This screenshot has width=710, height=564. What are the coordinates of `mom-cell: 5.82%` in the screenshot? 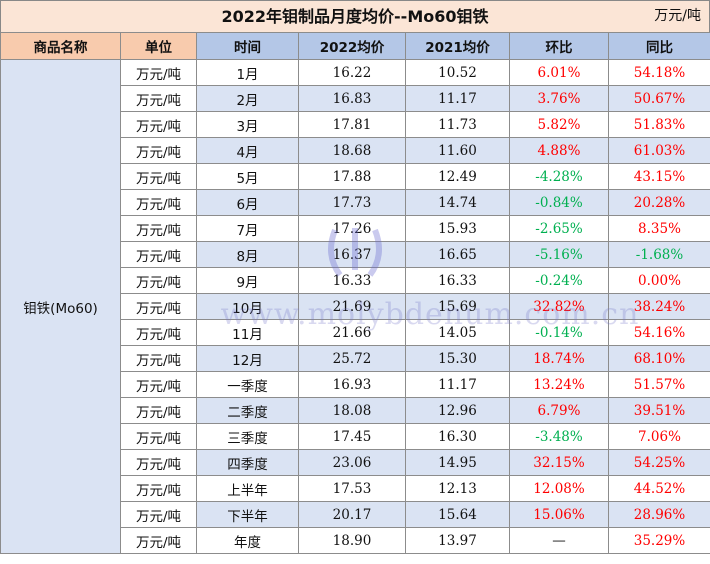 It's located at (559, 124).